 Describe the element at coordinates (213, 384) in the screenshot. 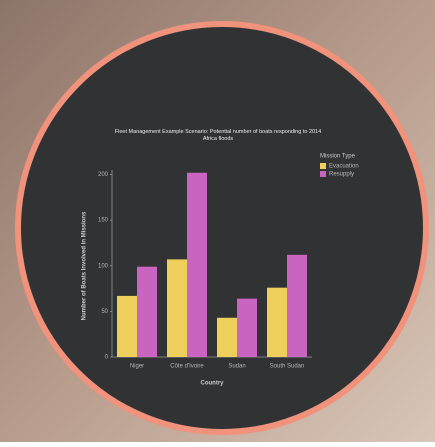

I see `x-axis-label: Country` at that location.